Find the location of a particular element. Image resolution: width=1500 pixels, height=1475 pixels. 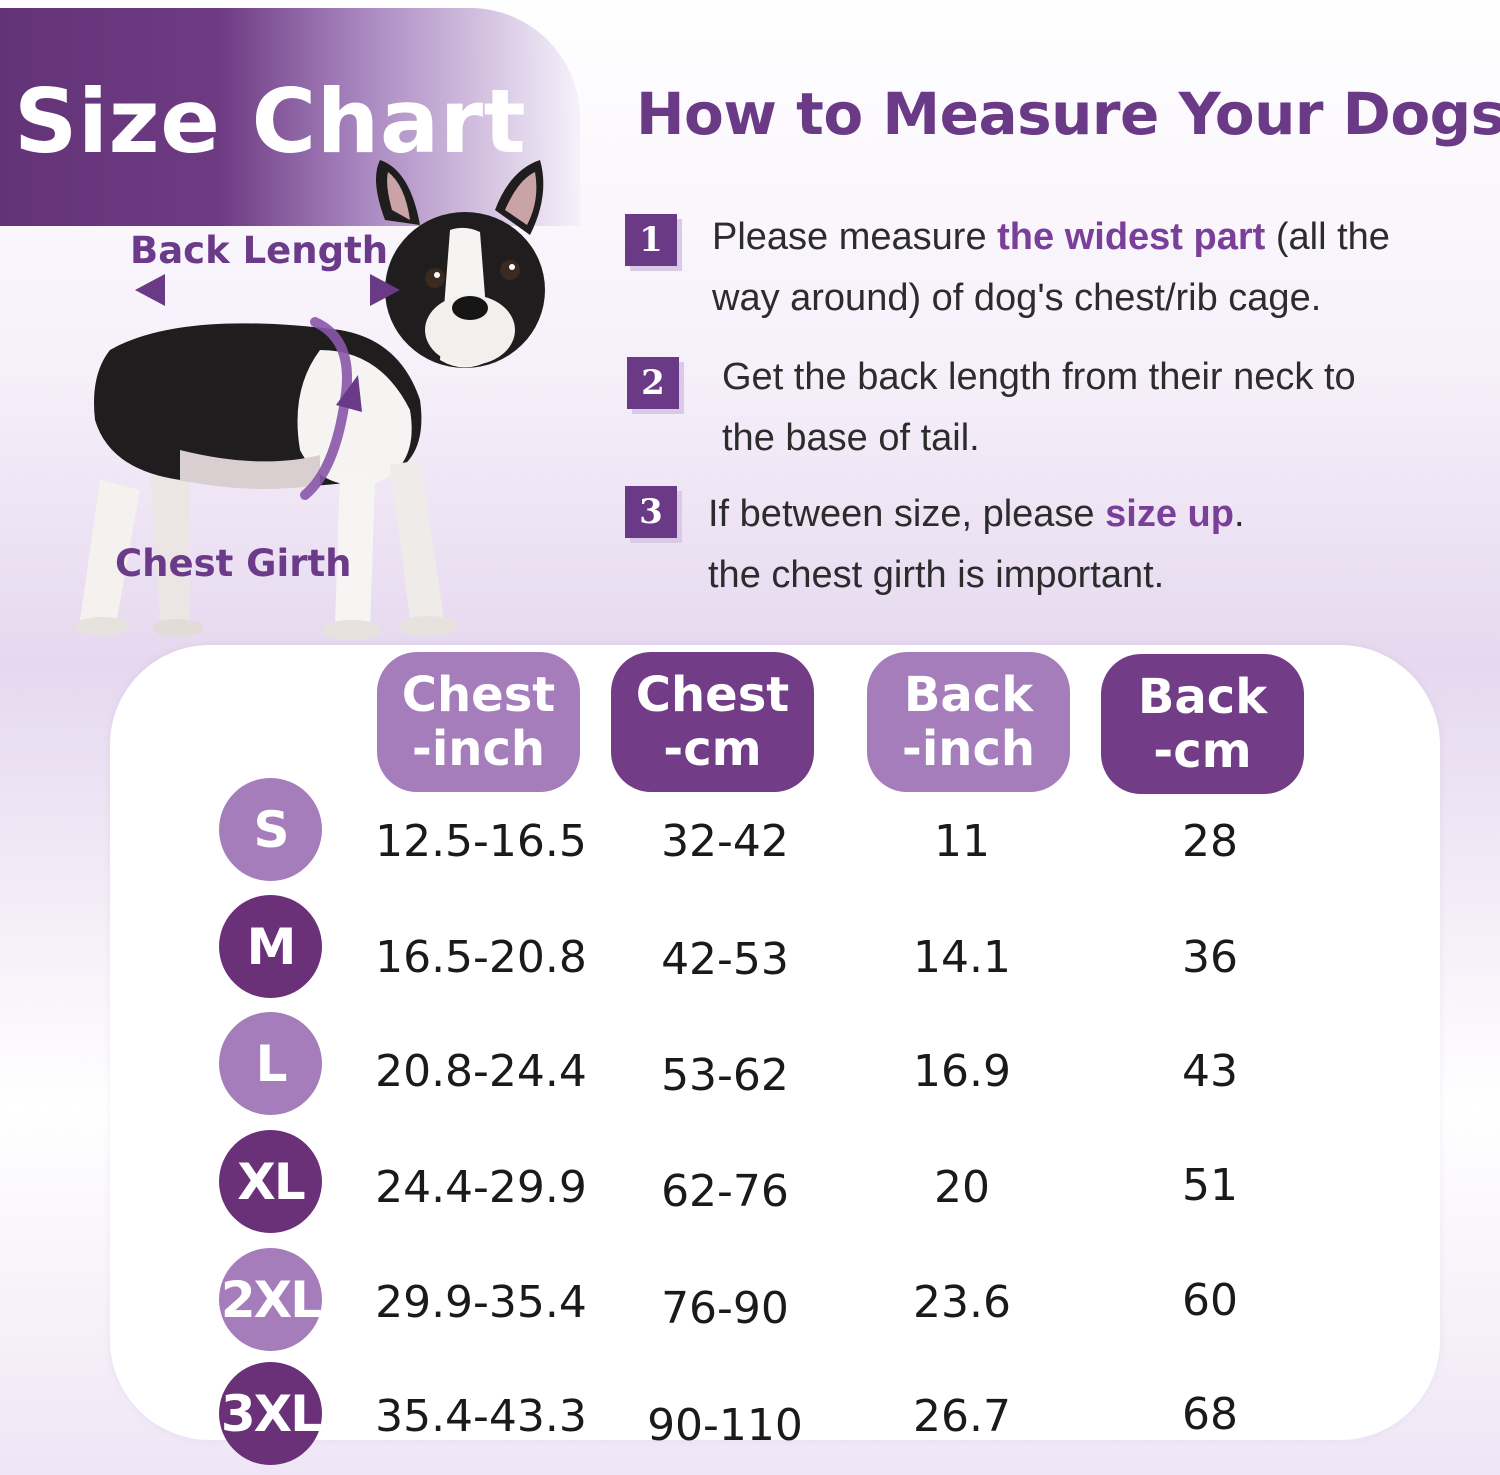

step-2-text-line2: the base of tail. is located at coordinates (851, 438).